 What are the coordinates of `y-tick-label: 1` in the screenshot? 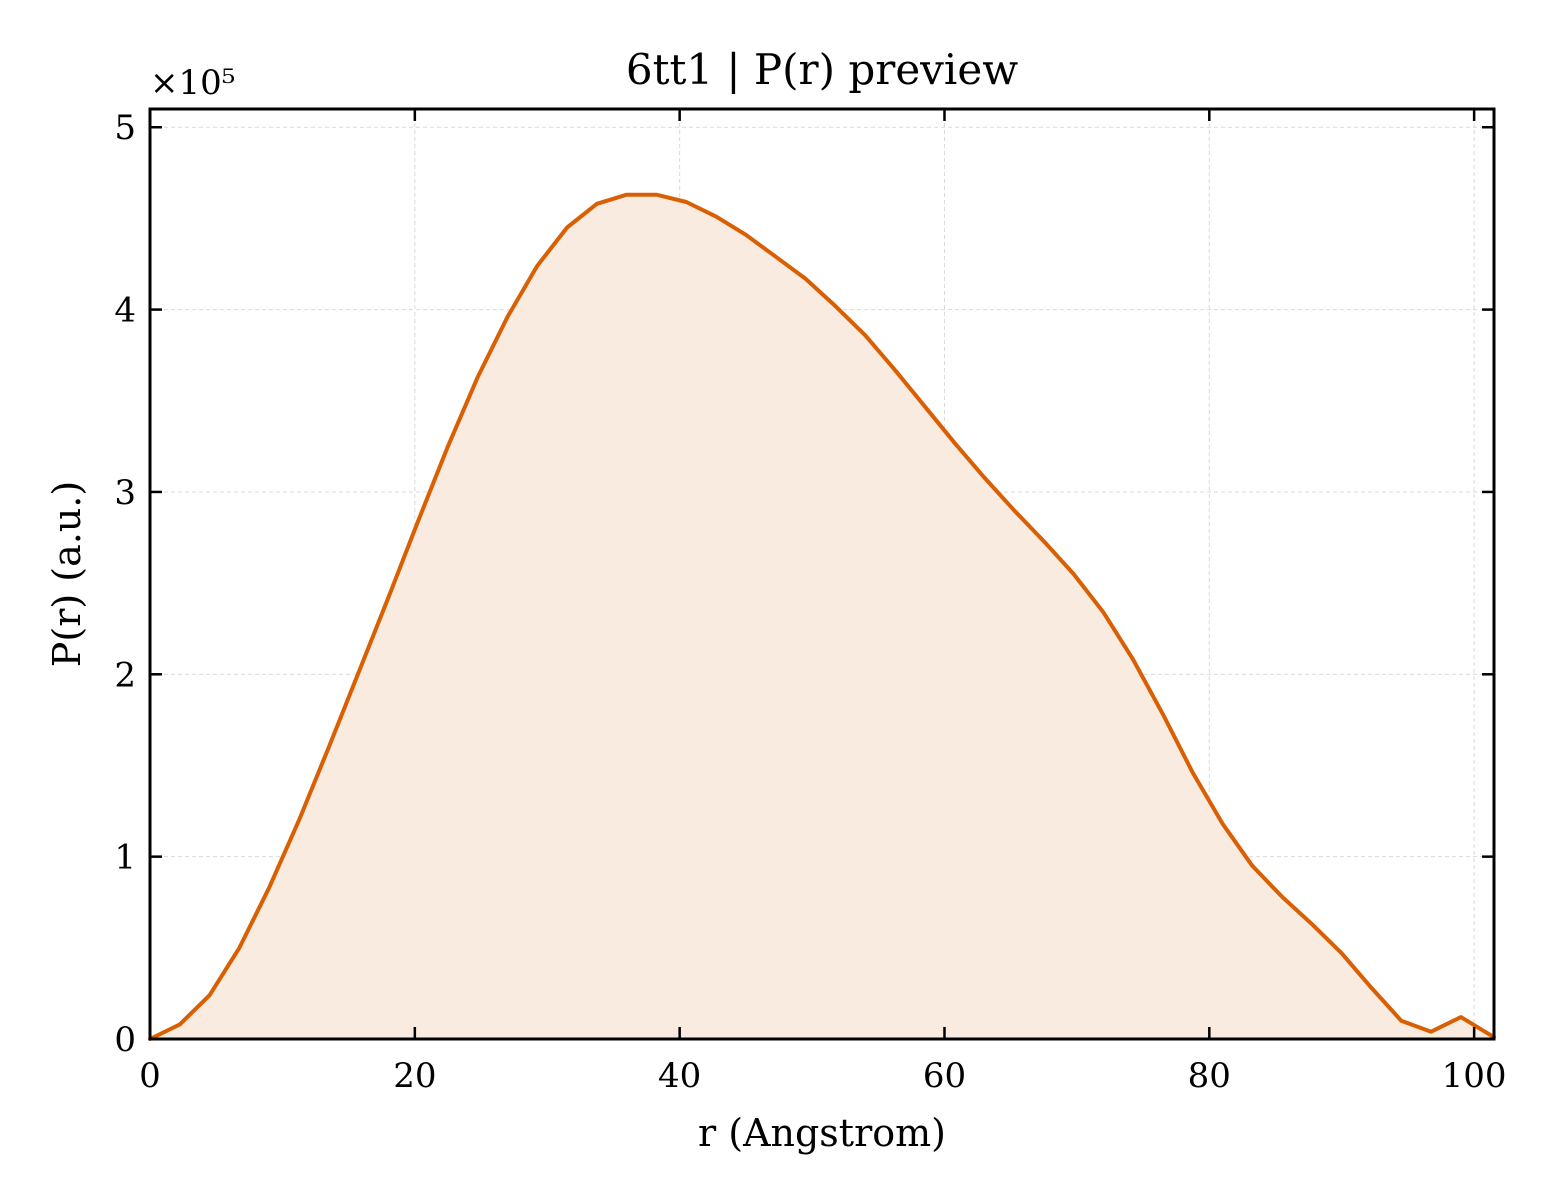 It's located at (125, 858).